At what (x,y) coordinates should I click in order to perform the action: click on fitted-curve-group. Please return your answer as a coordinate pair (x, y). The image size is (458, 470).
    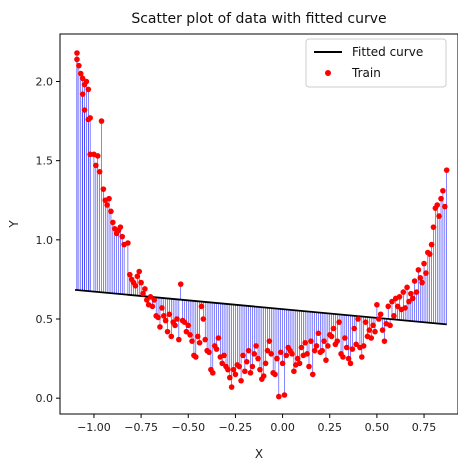
    Looking at the image, I should click on (261, 307).